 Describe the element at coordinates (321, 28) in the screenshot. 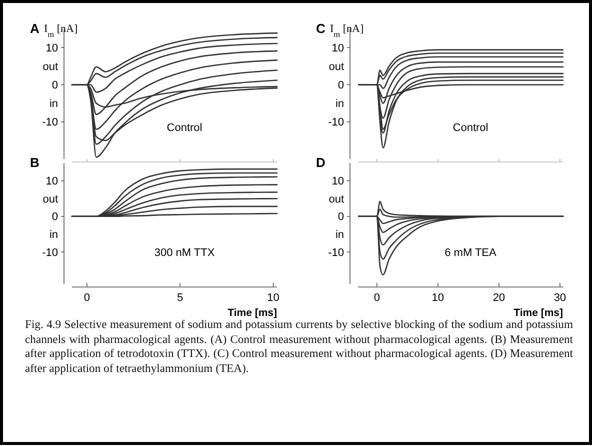

I see `chart-title: C` at that location.